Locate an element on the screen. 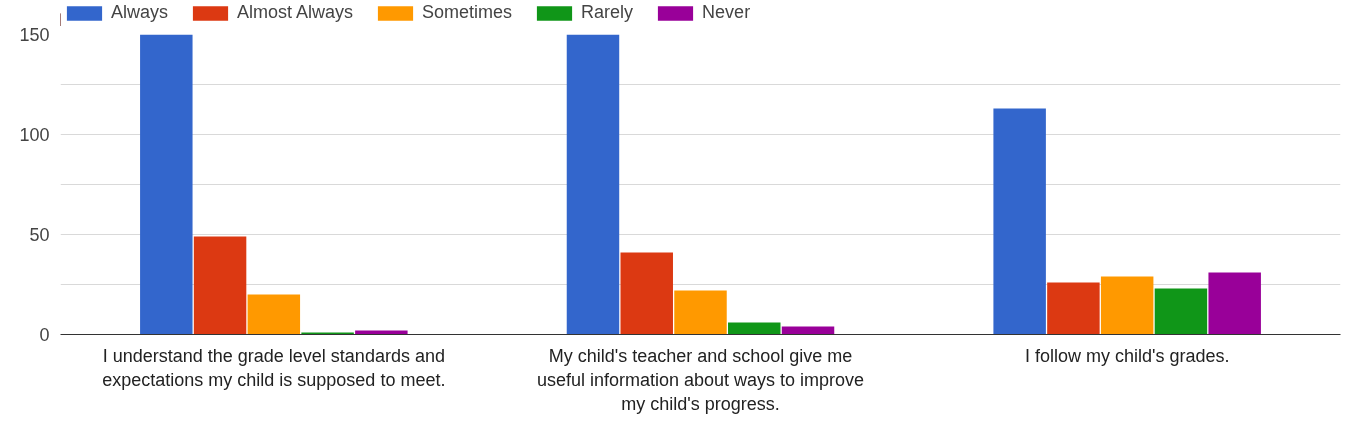 Image resolution: width=1362 pixels, height=439 pixels. legend-label: Always is located at coordinates (140, 12).